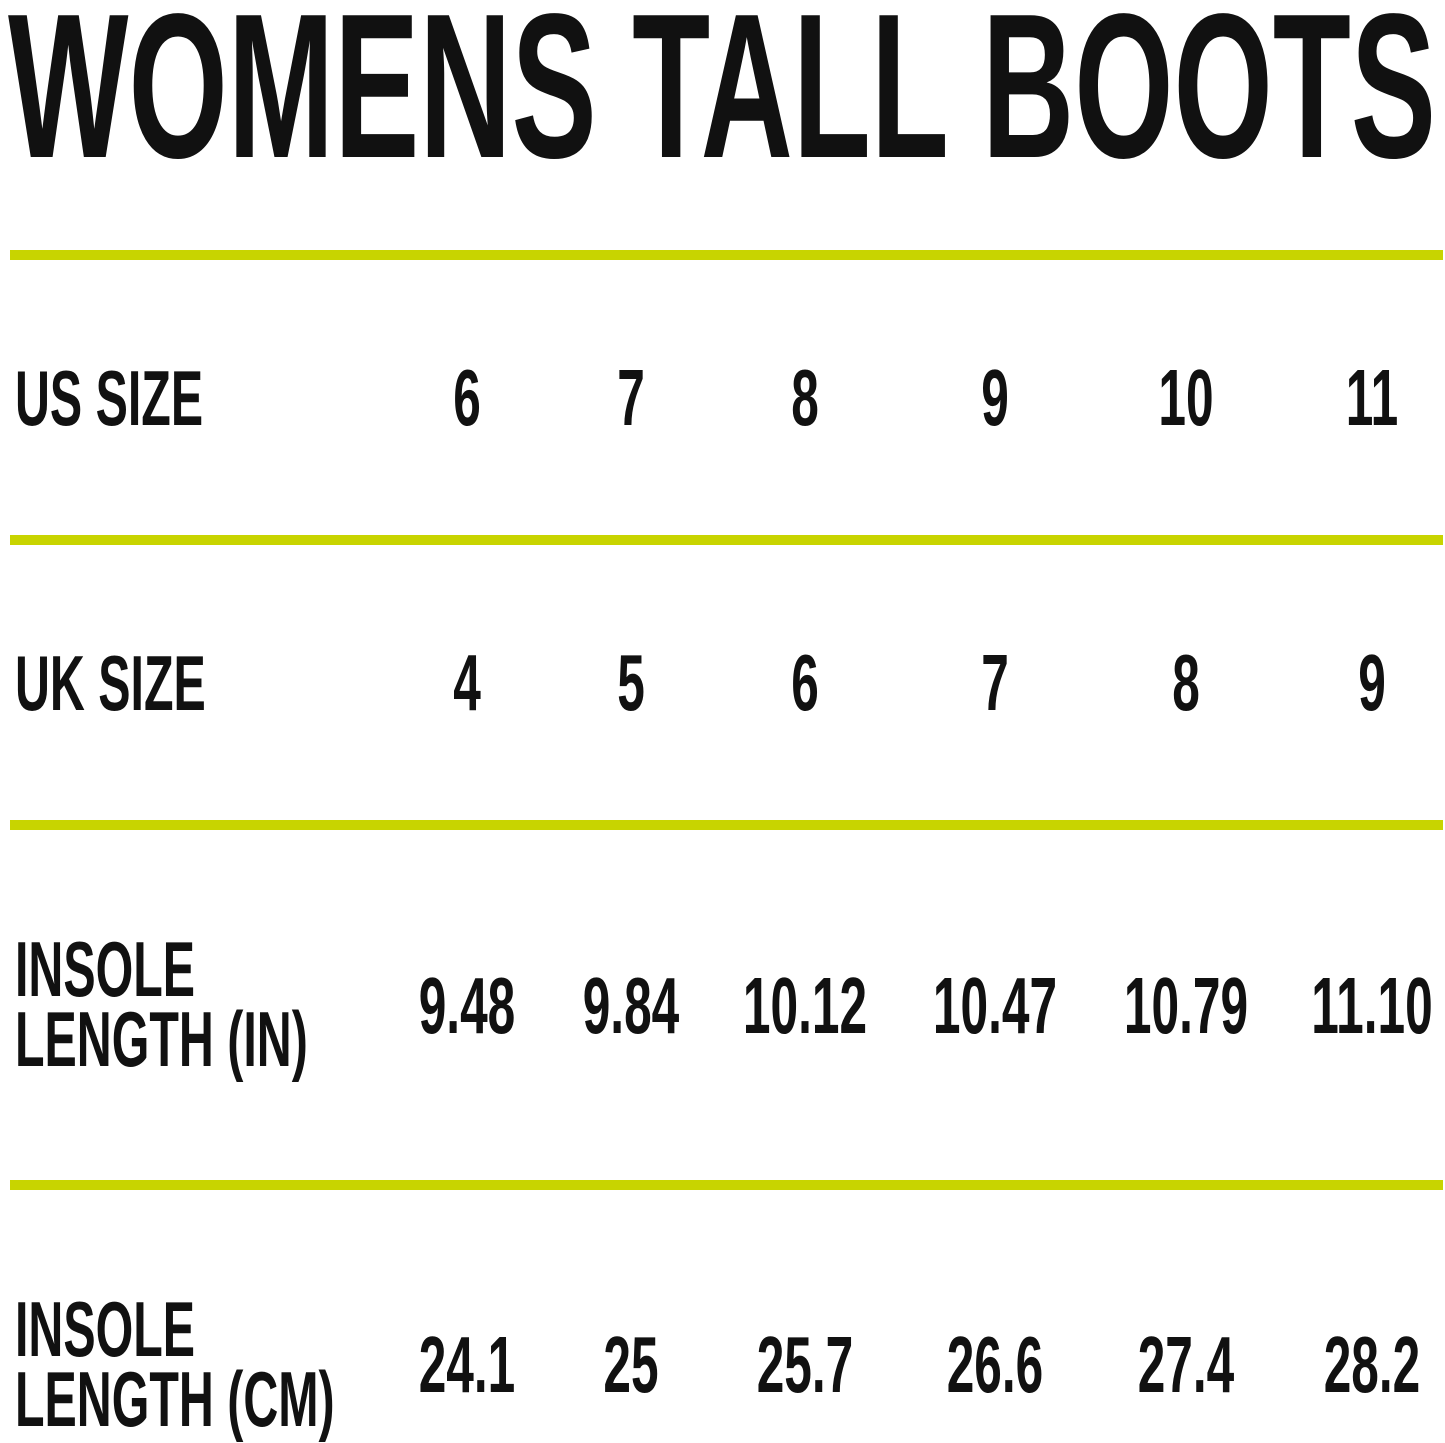 The image size is (1445, 1443). What do you see at coordinates (995, 1364) in the screenshot?
I see `table-cell: 26.6` at bounding box center [995, 1364].